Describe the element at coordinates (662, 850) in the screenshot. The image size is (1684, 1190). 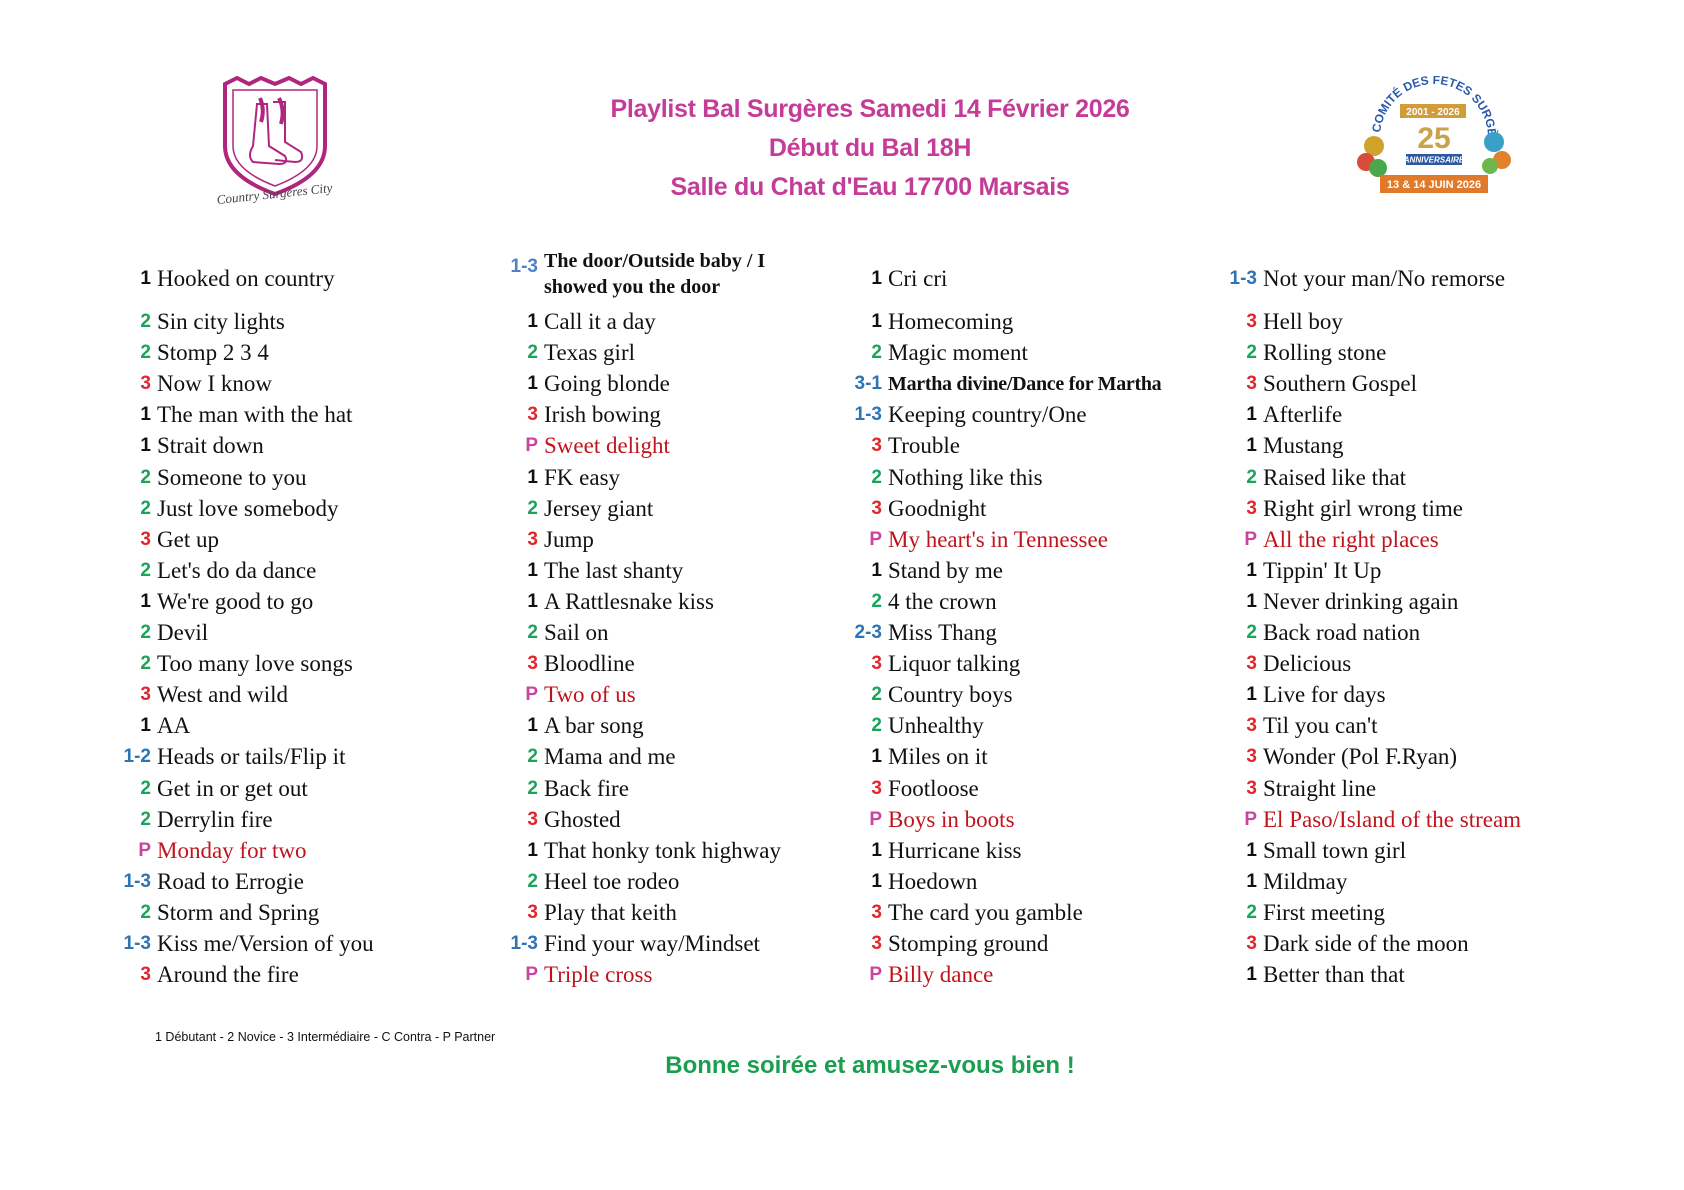
I see `song-title: That honky tonk highway` at that location.